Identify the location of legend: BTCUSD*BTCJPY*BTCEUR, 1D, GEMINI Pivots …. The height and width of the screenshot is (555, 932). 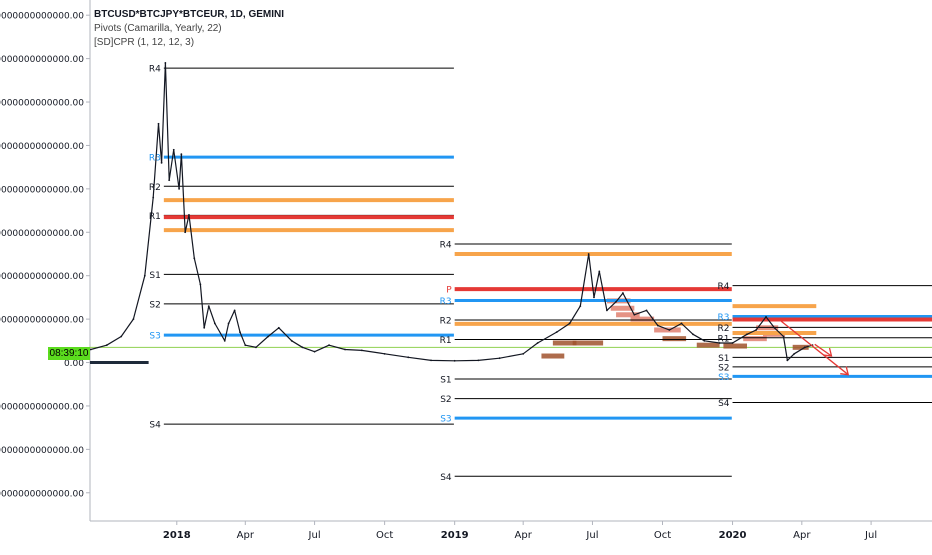
(189, 29).